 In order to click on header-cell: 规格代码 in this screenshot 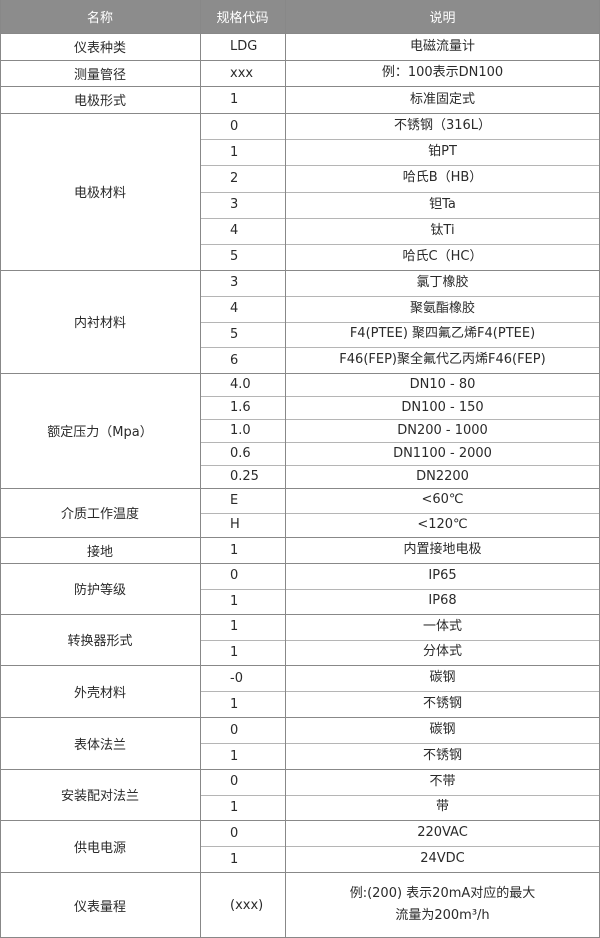, I will do `click(242, 16)`.